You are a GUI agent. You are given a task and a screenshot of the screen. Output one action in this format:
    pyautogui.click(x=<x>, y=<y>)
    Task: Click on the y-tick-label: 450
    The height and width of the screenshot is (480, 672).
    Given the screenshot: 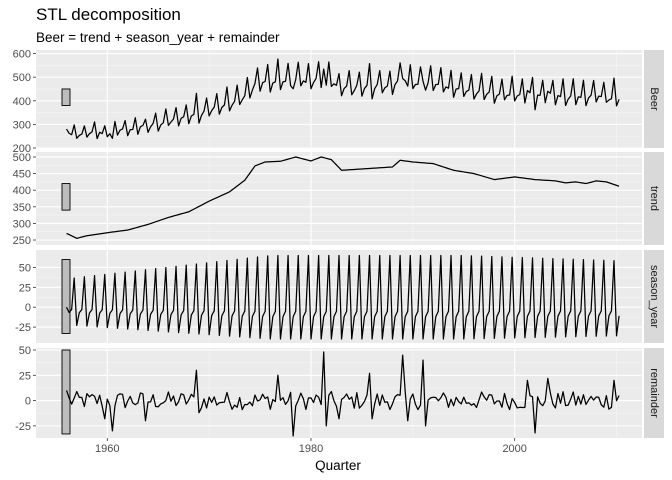 What is the action you would take?
    pyautogui.click(x=22, y=175)
    